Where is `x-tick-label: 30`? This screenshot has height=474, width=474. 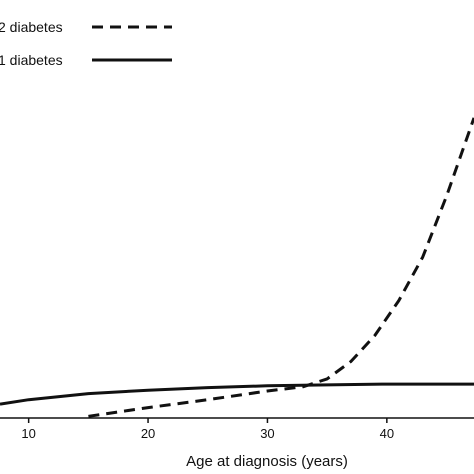
x-tick-label: 30 is located at coordinates (267, 433).